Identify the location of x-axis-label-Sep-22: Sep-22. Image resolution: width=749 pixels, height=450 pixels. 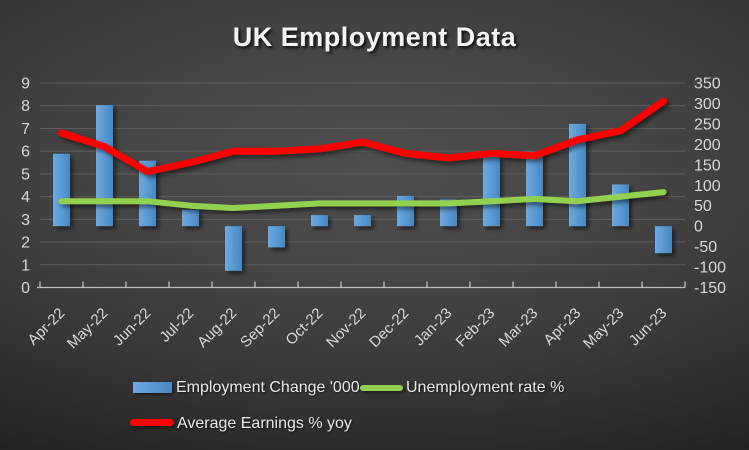
(260, 328).